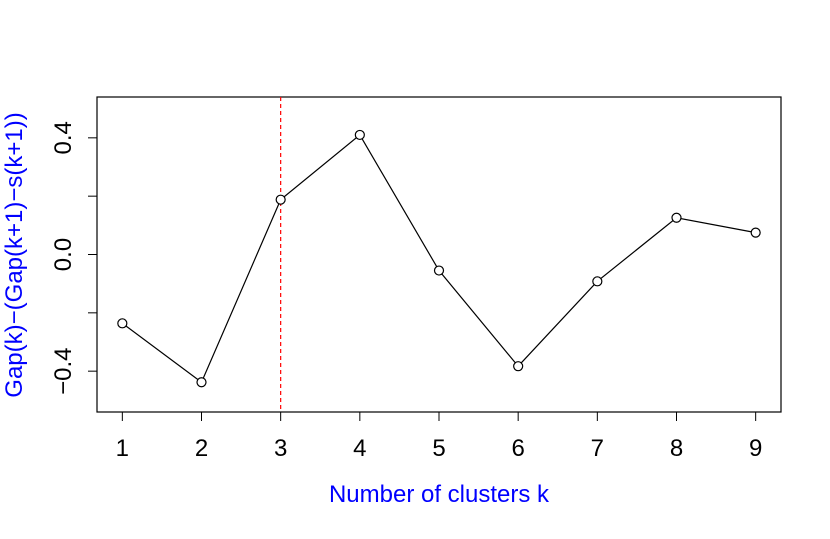 Image resolution: width=830 pixels, height=539 pixels. Describe the element at coordinates (439, 494) in the screenshot. I see `x-axis-label: Number of clusters k` at that location.